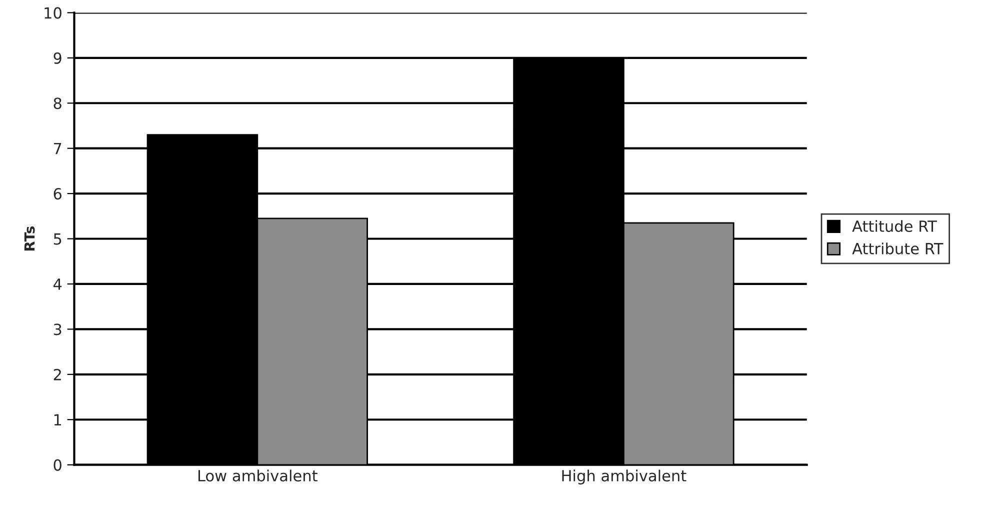 The height and width of the screenshot is (508, 990). What do you see at coordinates (58, 194) in the screenshot?
I see `y-tick-label: 6` at bounding box center [58, 194].